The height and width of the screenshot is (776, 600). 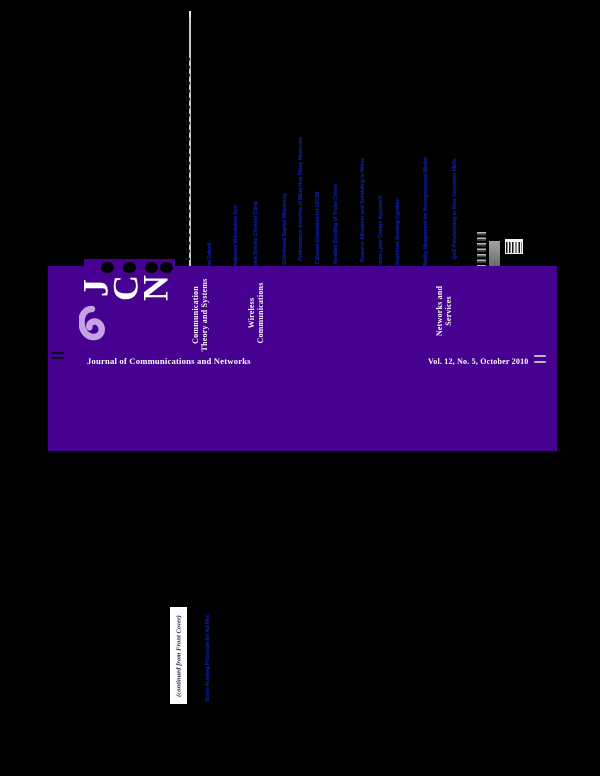 What do you see at coordinates (235, 236) in the screenshot?
I see `toc-title-strip: Adpative Mdoulation Sys` at bounding box center [235, 236].